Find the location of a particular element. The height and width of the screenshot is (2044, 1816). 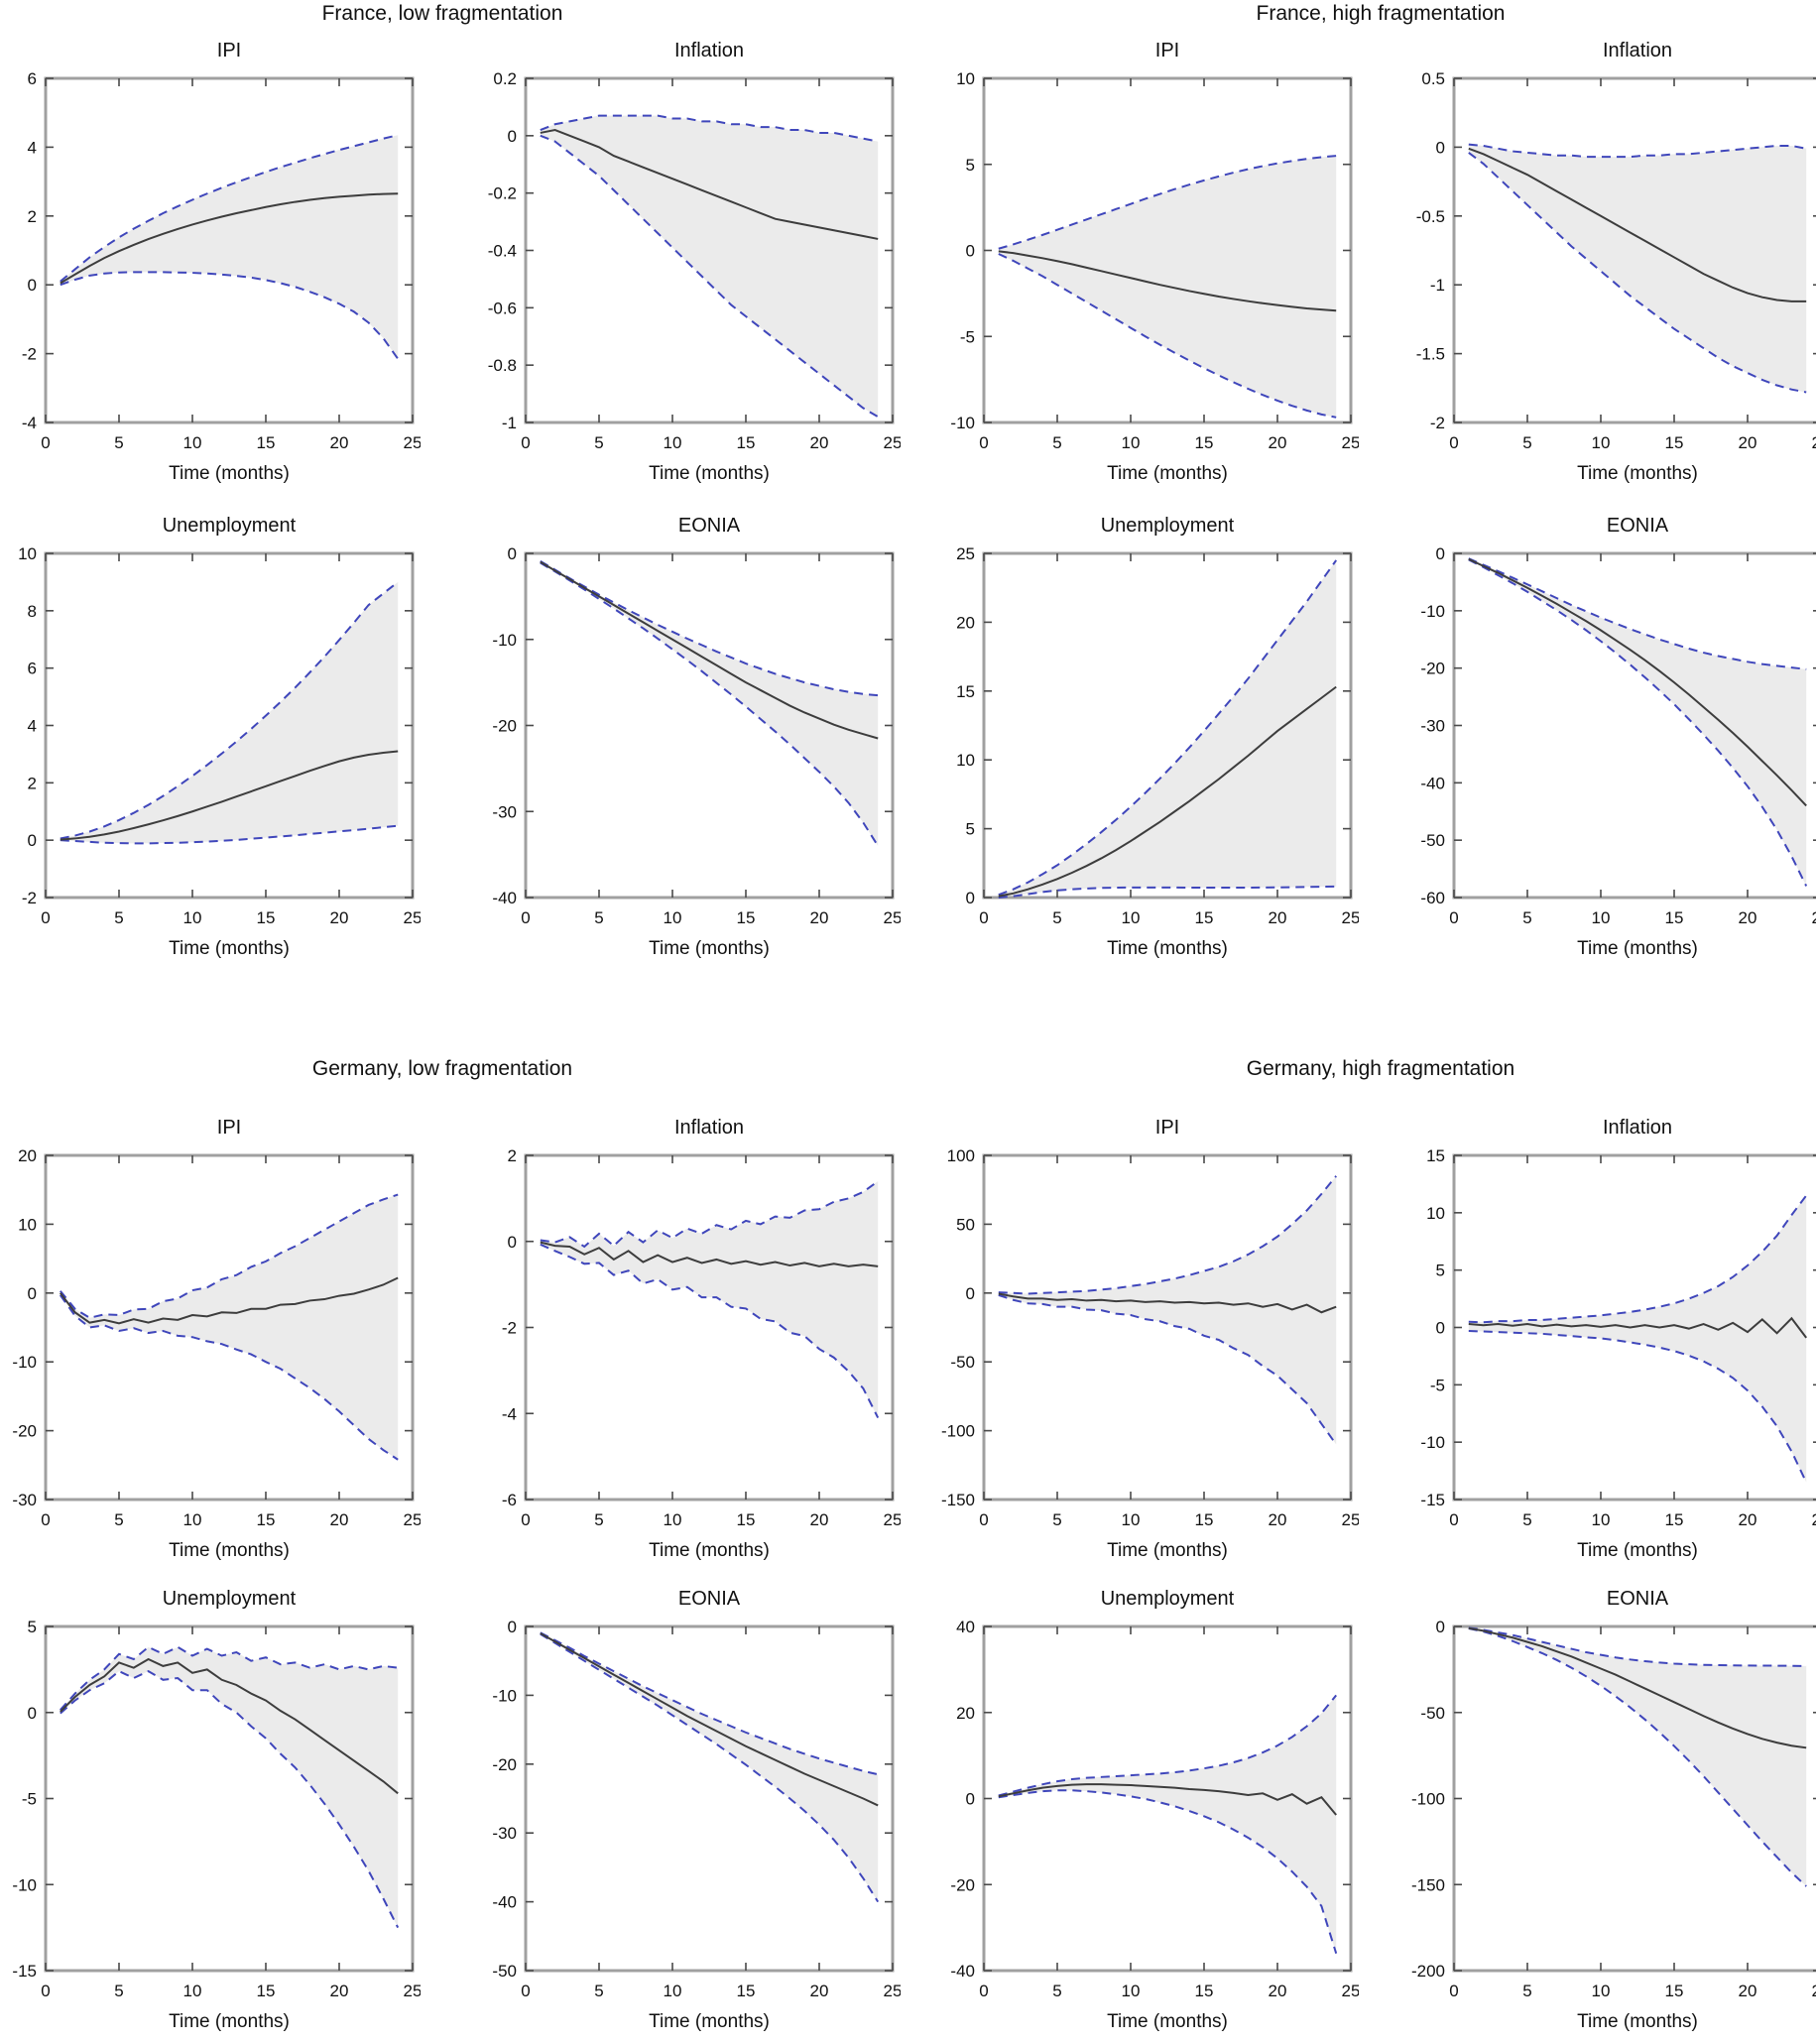

y-tick-label: -10 is located at coordinates (1432, 611).